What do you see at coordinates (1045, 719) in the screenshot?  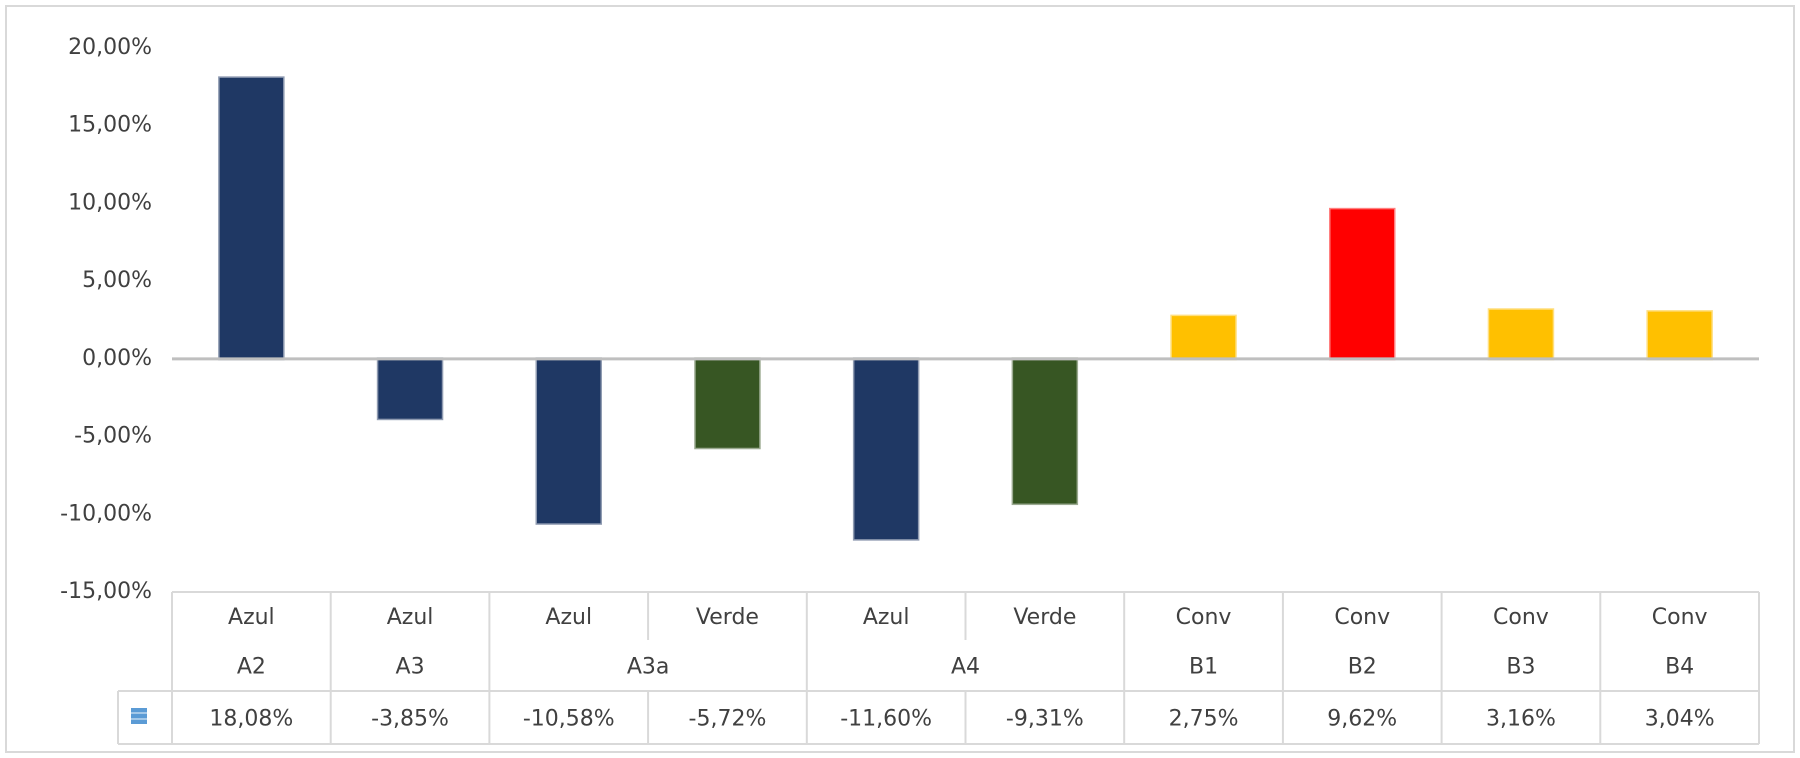 I see `value-label: -9,31%` at bounding box center [1045, 719].